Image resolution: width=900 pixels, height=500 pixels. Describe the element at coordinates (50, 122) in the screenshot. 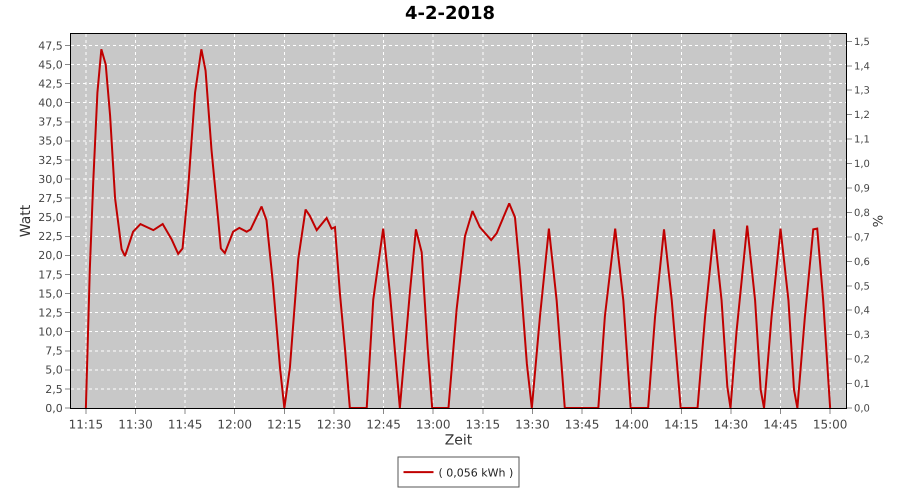

I see `y-tick-label: 37,5` at that location.